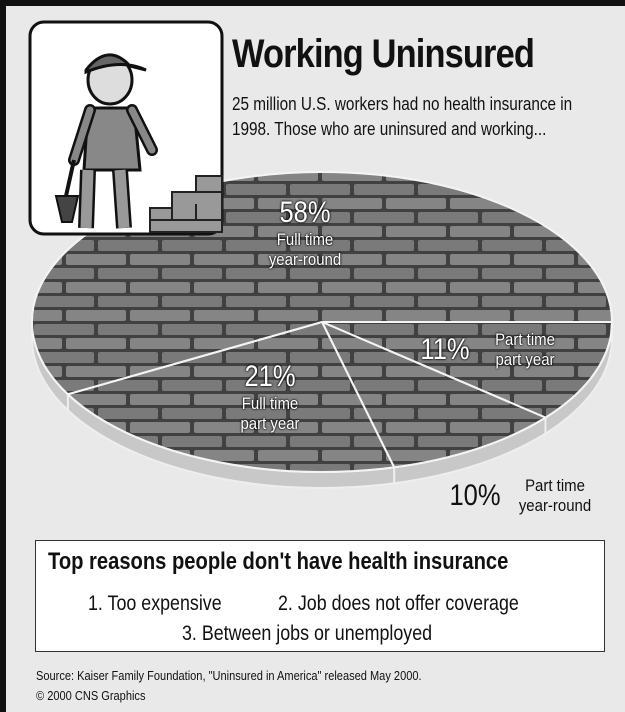 This screenshot has width=625, height=712. I want to click on value-label: 10%, so click(475, 495).